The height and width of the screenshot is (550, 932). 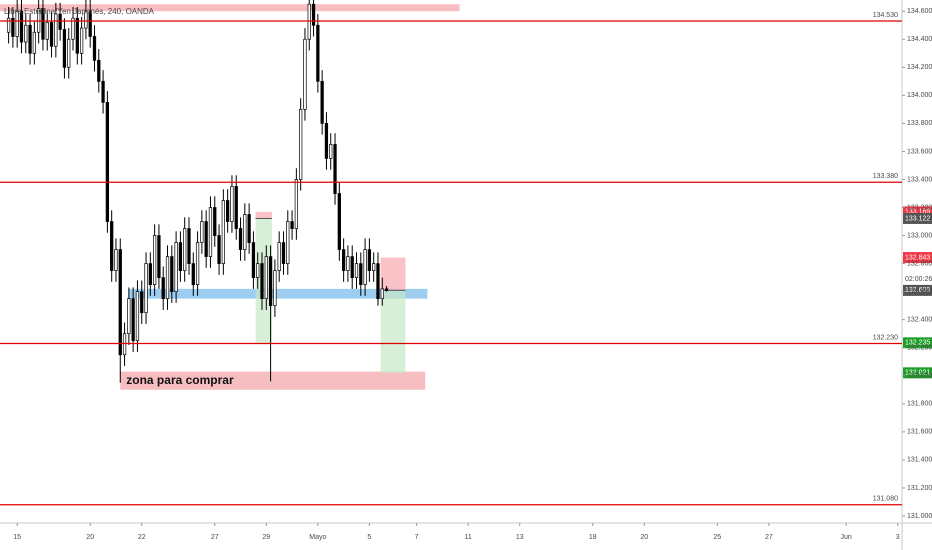 I want to click on level-label: 133.380, so click(x=885, y=176).